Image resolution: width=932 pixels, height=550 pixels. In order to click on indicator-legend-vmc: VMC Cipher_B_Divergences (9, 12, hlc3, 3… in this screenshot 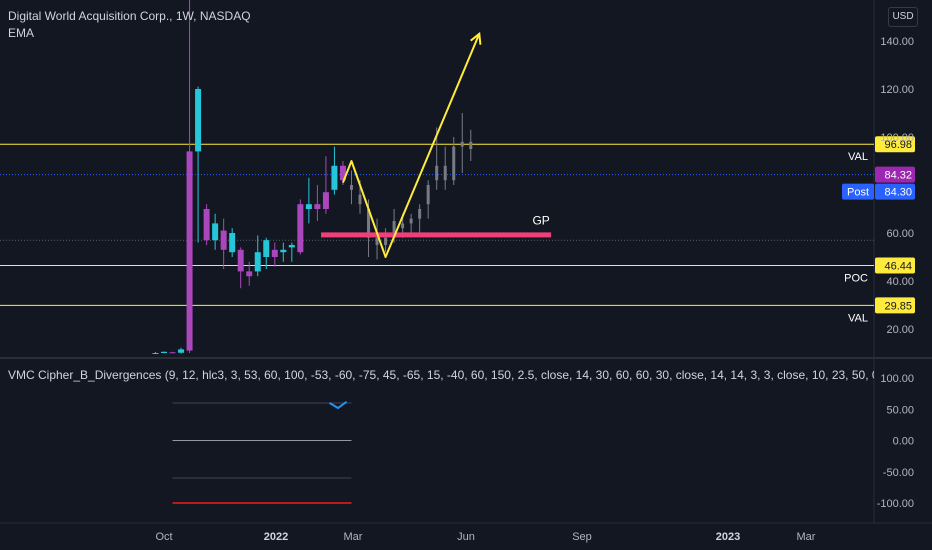, I will do `click(441, 375)`.